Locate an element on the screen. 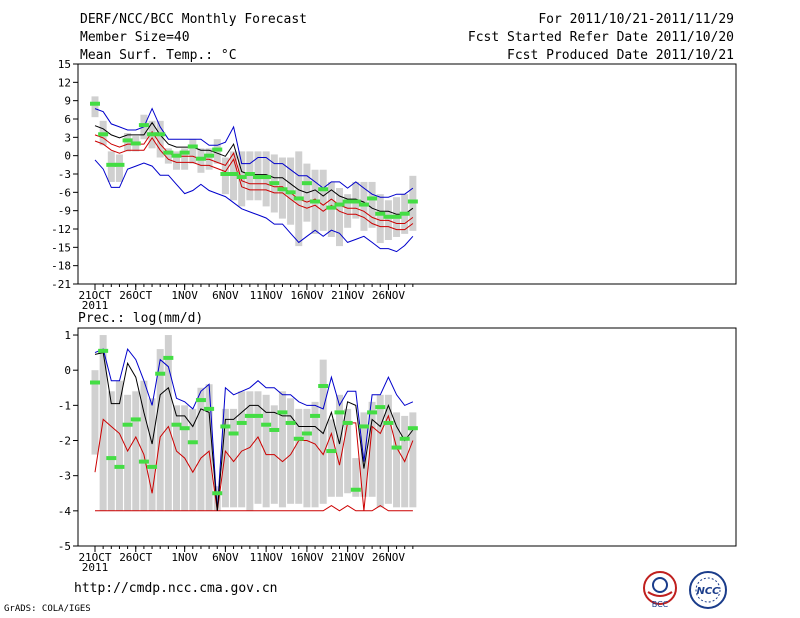  prec-x-tick-label: 1NOV is located at coordinates (184, 557).